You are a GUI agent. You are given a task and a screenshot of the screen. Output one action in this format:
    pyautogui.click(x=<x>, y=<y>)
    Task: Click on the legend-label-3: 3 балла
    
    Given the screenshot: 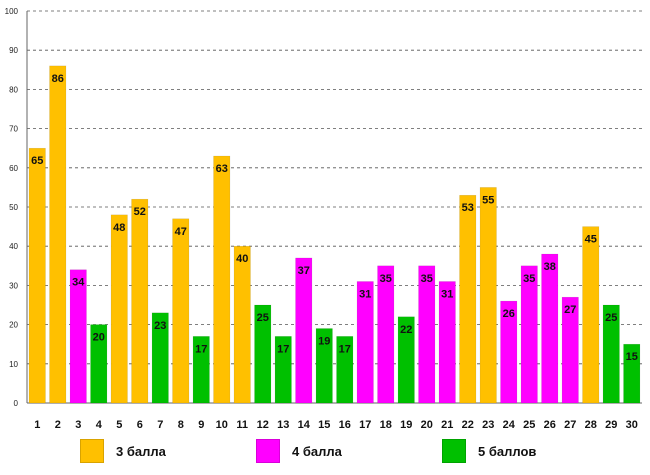 What is the action you would take?
    pyautogui.click(x=141, y=451)
    